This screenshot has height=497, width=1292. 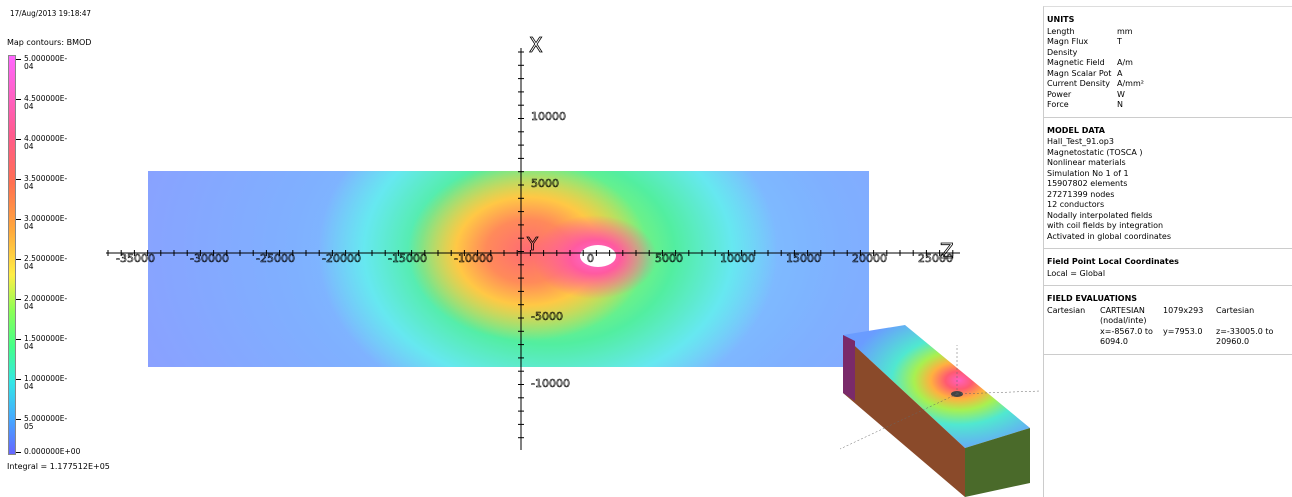 I want to click on unit-name: Magn Flux Density, so click(x=1082, y=47).